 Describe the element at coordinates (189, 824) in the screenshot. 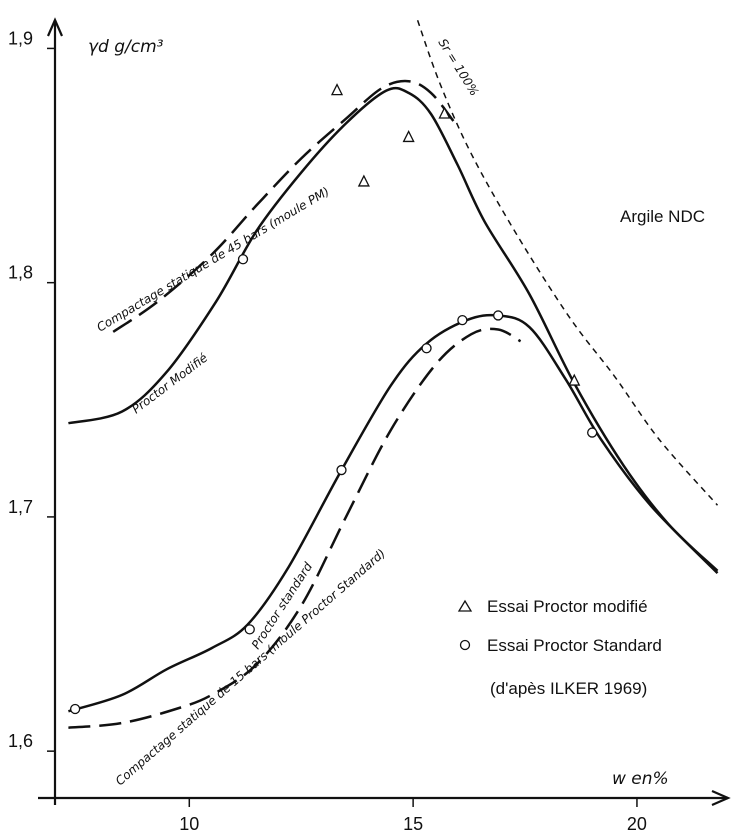

I see `x-tick-label: 10` at that location.